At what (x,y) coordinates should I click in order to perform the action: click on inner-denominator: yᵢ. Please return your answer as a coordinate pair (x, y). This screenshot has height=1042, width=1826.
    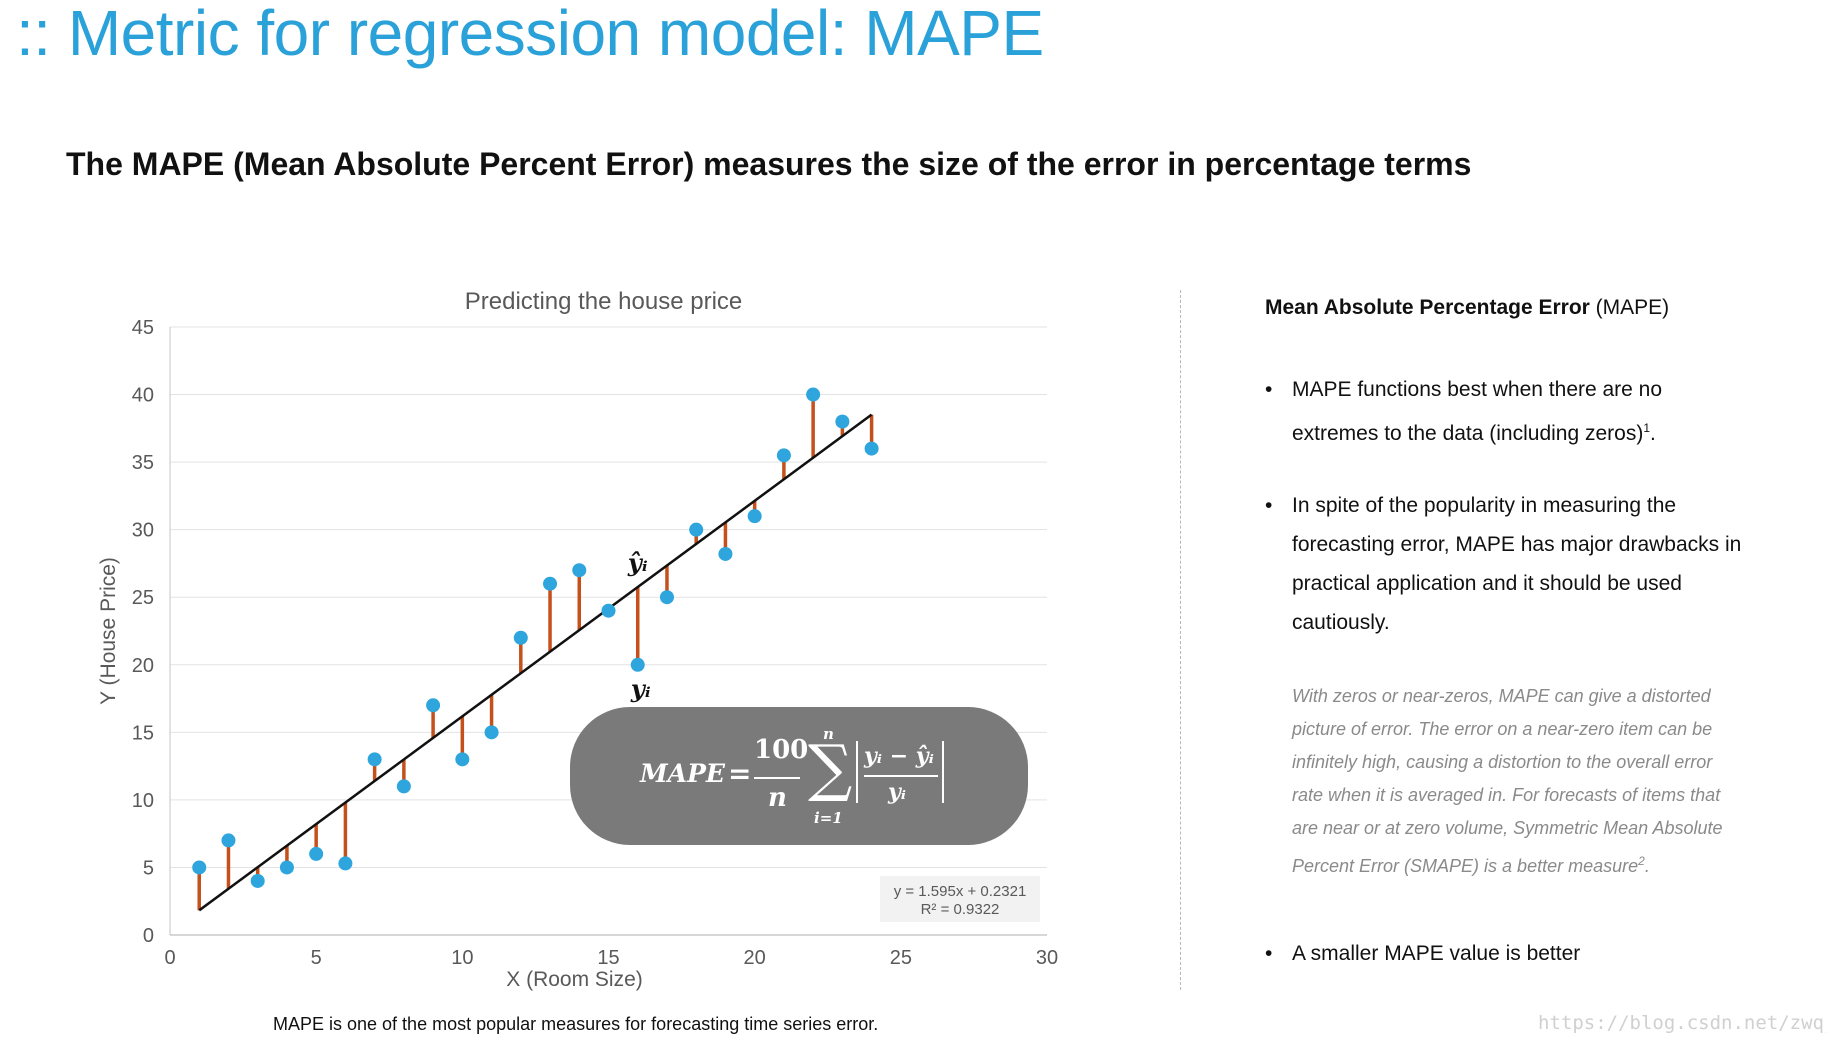
    Looking at the image, I should click on (897, 792).